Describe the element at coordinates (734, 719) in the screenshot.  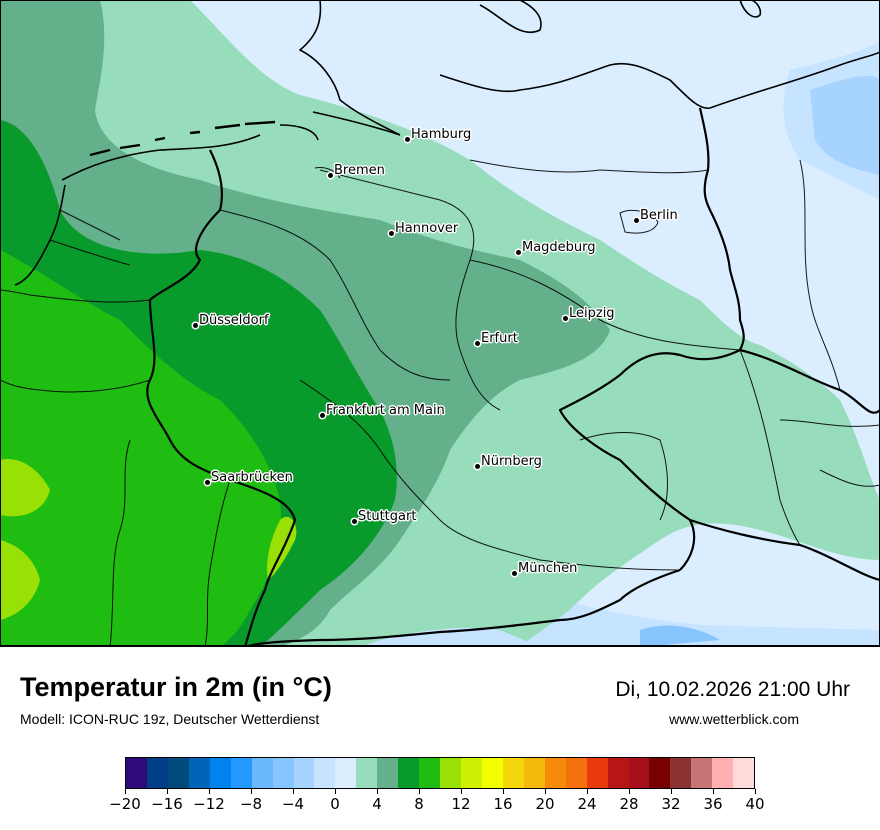
I see `website-link: www.wetterblick.com` at that location.